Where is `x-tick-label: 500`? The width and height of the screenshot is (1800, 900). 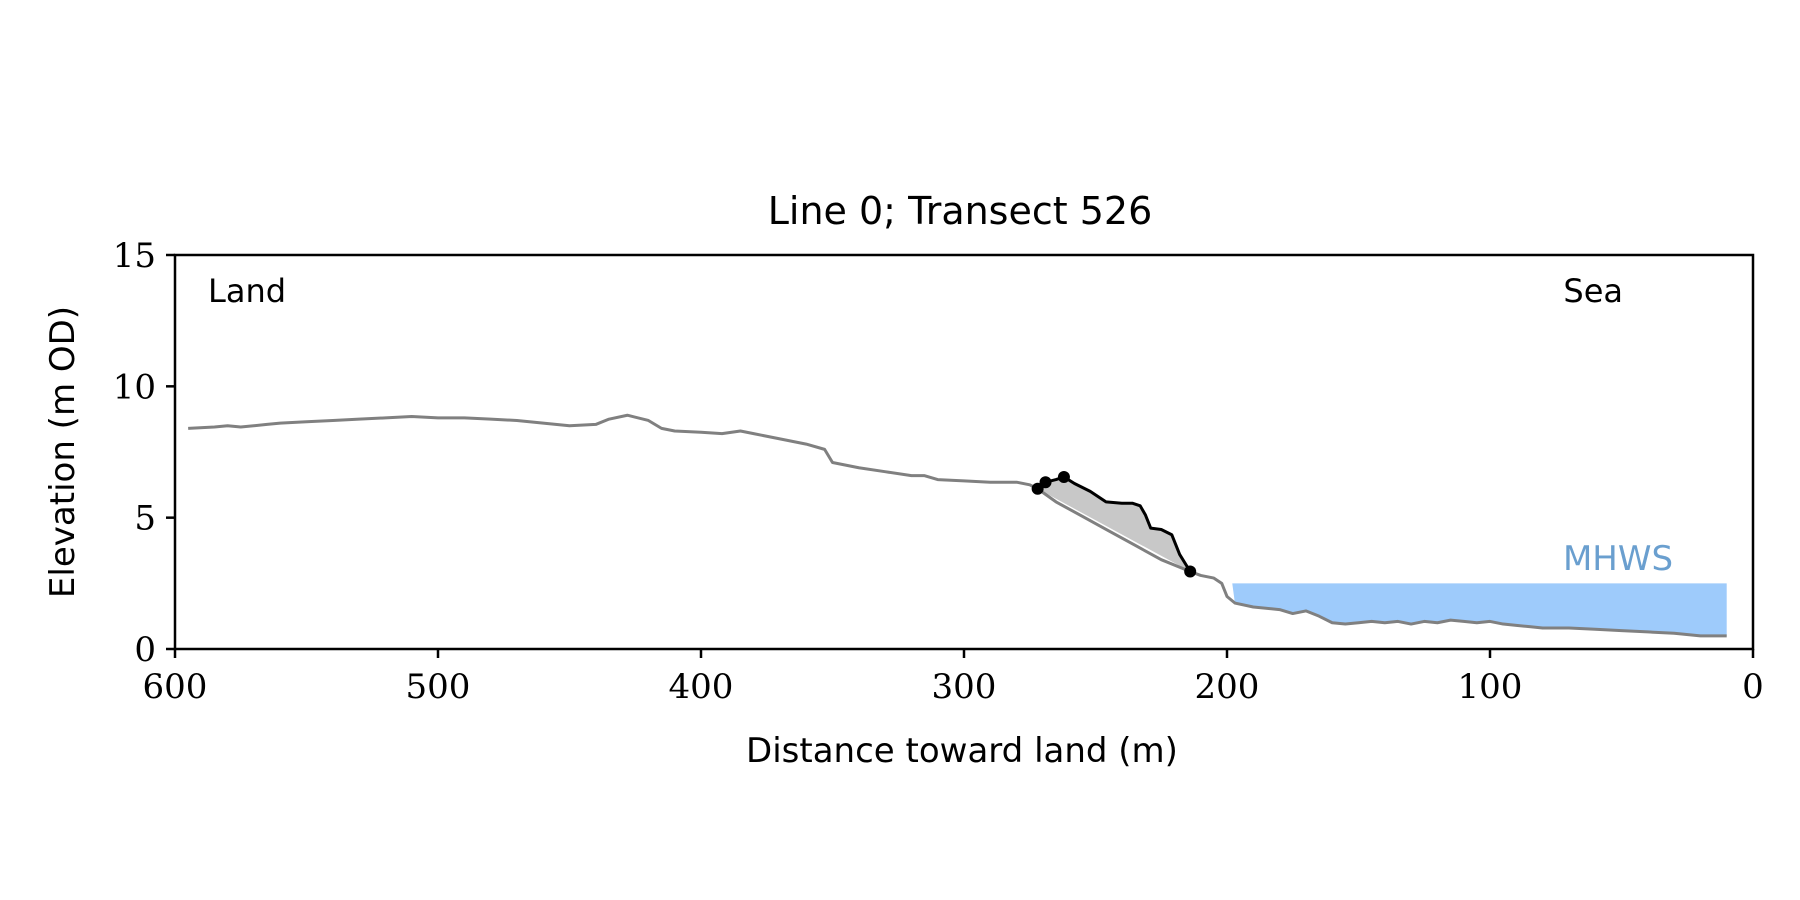 x-tick-label: 500 is located at coordinates (438, 687).